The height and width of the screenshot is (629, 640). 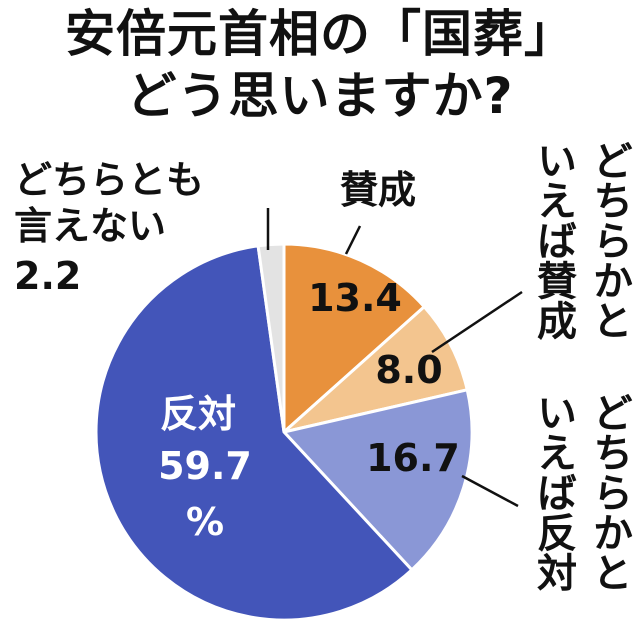 What do you see at coordinates (413, 458) in the screenshot?
I see `data-label-somewhat-oppose: 16.7` at bounding box center [413, 458].